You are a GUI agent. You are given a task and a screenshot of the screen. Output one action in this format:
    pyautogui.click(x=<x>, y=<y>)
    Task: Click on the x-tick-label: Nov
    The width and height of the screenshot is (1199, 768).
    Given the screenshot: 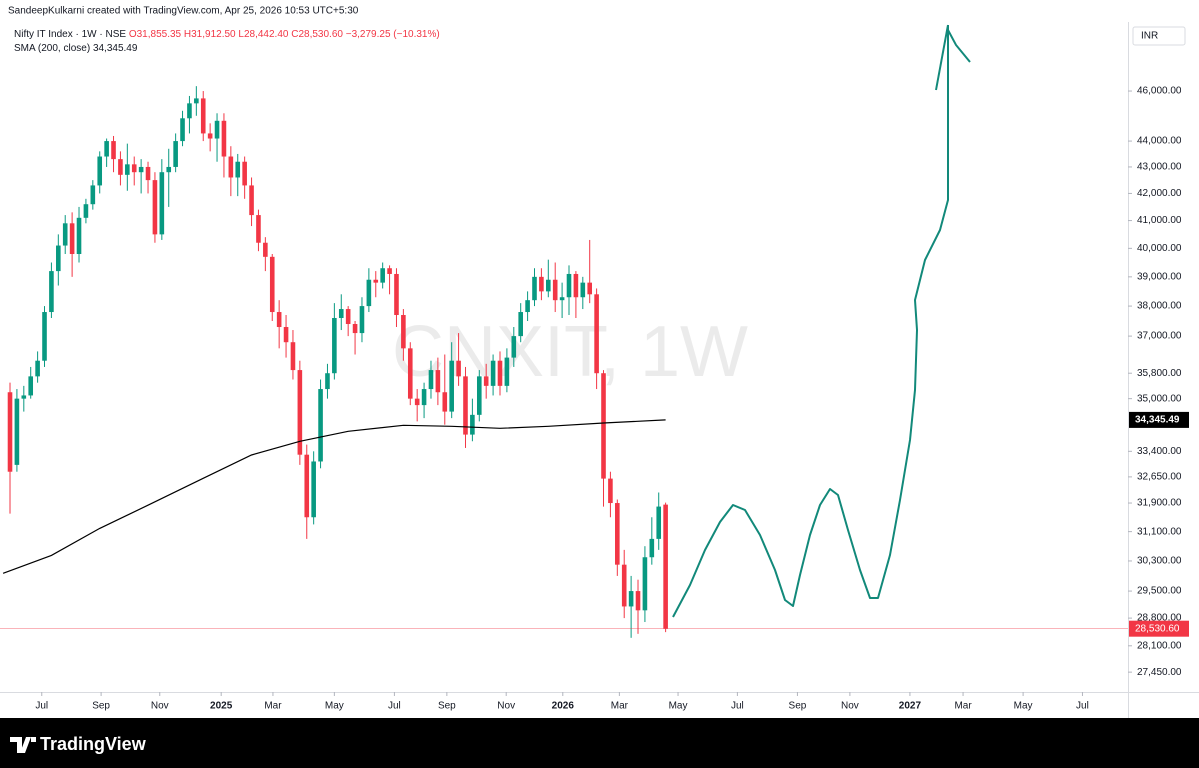 What is the action you would take?
    pyautogui.click(x=160, y=706)
    